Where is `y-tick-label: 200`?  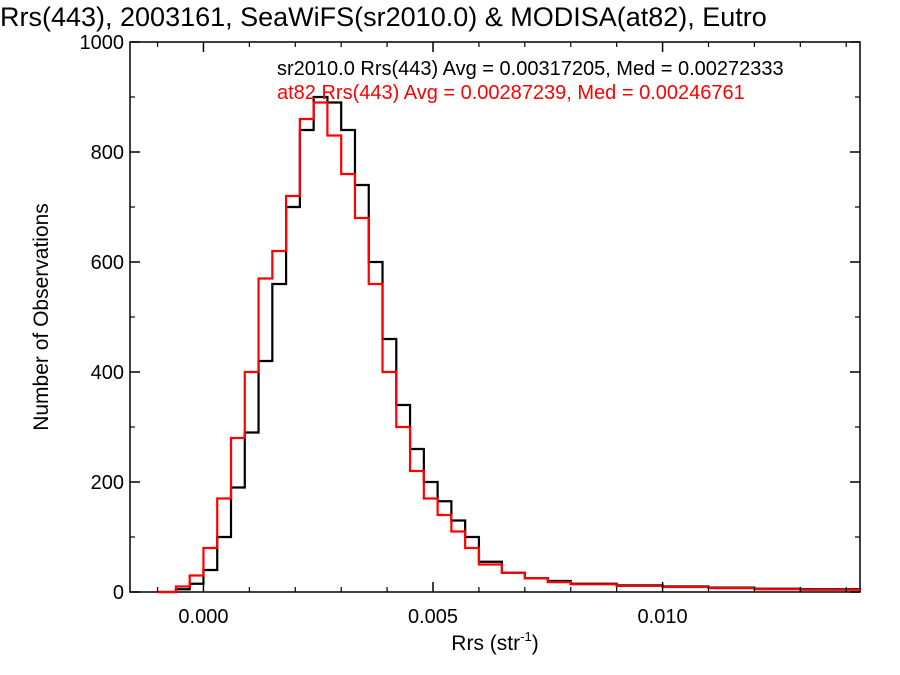
y-tick-label: 200 is located at coordinates (107, 483).